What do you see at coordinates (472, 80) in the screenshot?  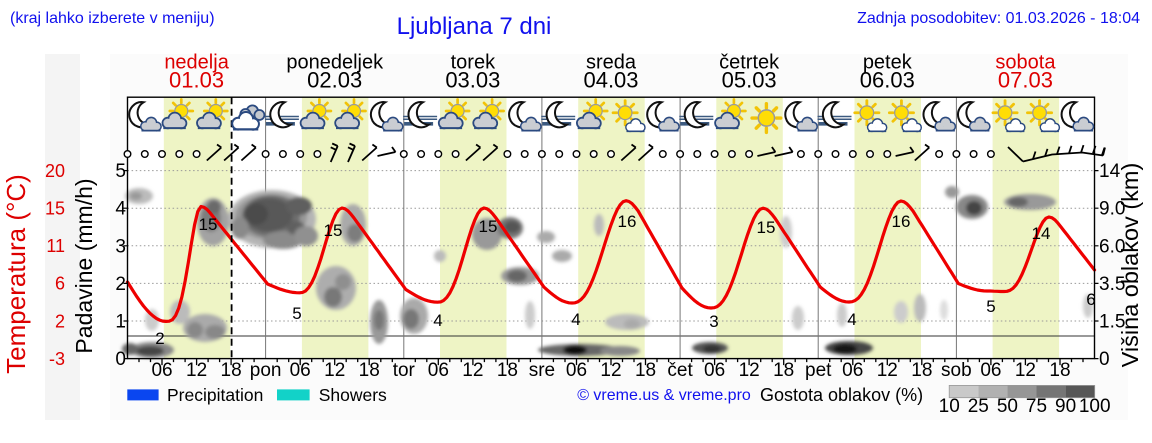 I see `svg-text: 03.03` at bounding box center [472, 80].